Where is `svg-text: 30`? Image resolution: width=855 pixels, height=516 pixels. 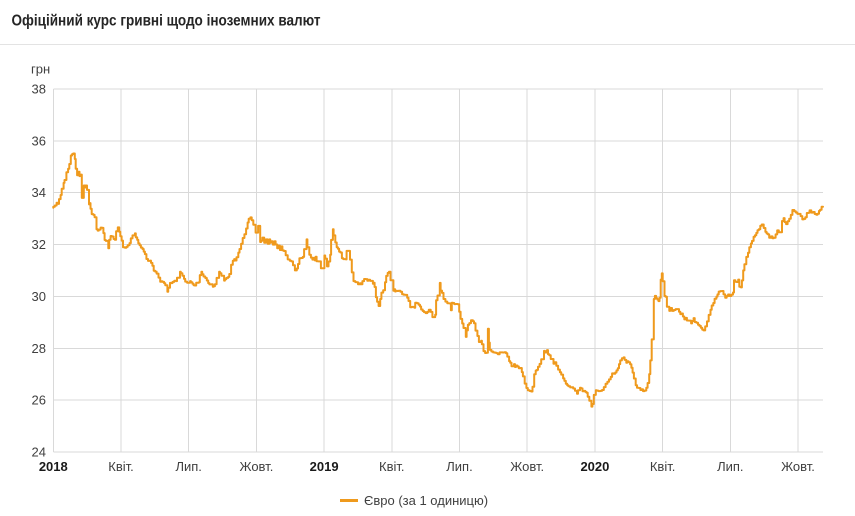 svg-text: 30 is located at coordinates (39, 296).